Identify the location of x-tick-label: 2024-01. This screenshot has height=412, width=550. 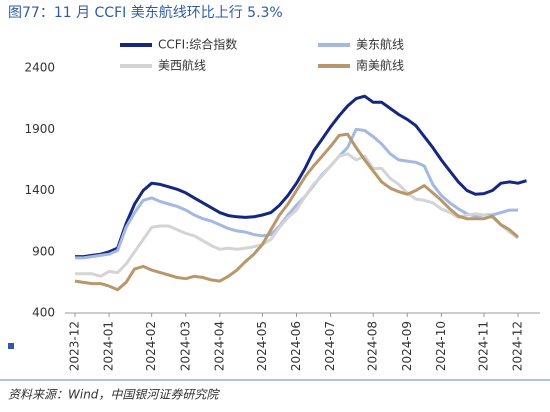
(109, 346).